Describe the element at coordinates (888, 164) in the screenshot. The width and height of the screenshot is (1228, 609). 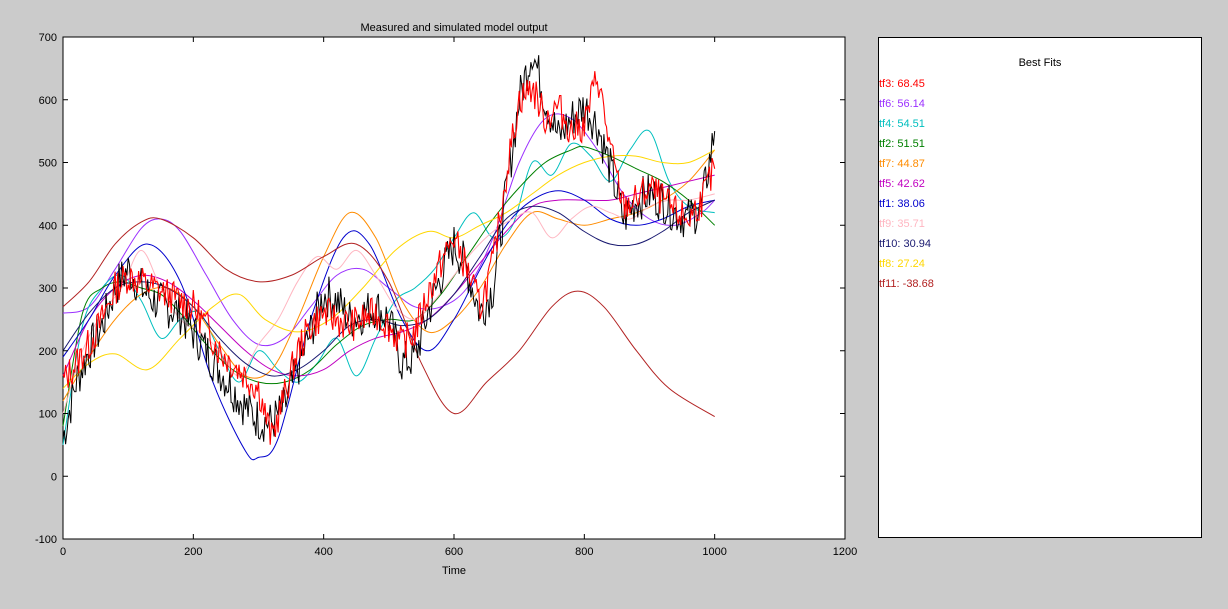
I see `best-fit-name: tf7:` at that location.